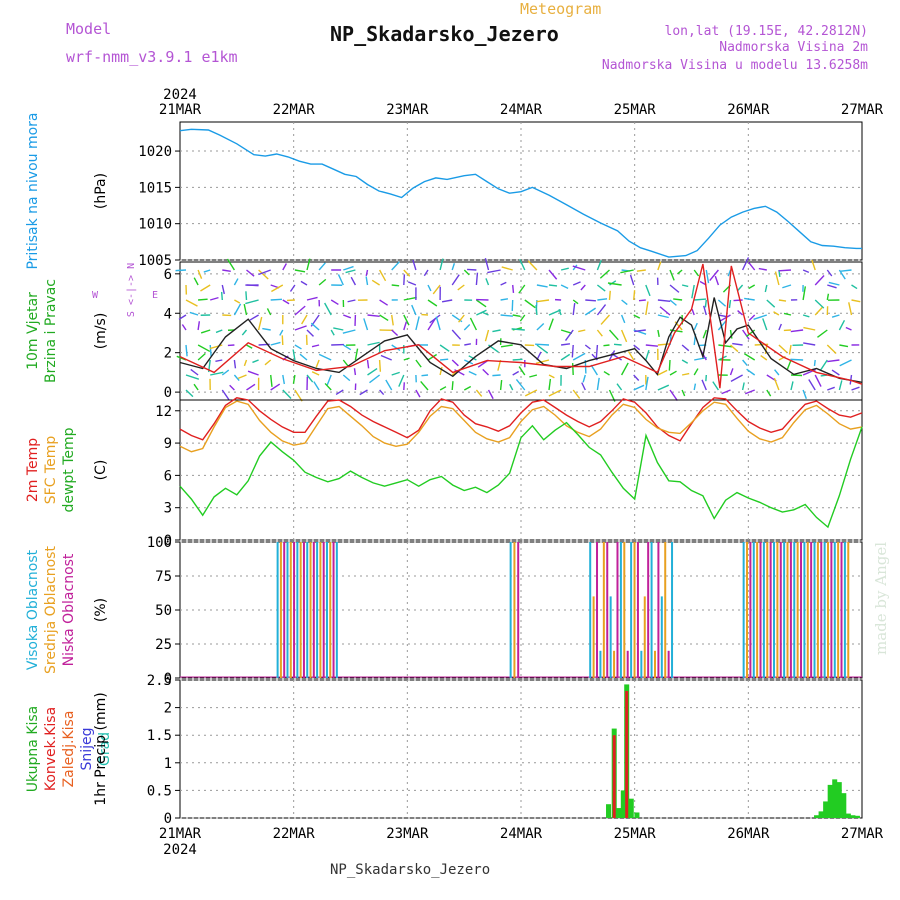 This screenshot has width=900, height=900. What do you see at coordinates (520, 193) in the screenshot?
I see `series-line` at bounding box center [520, 193].